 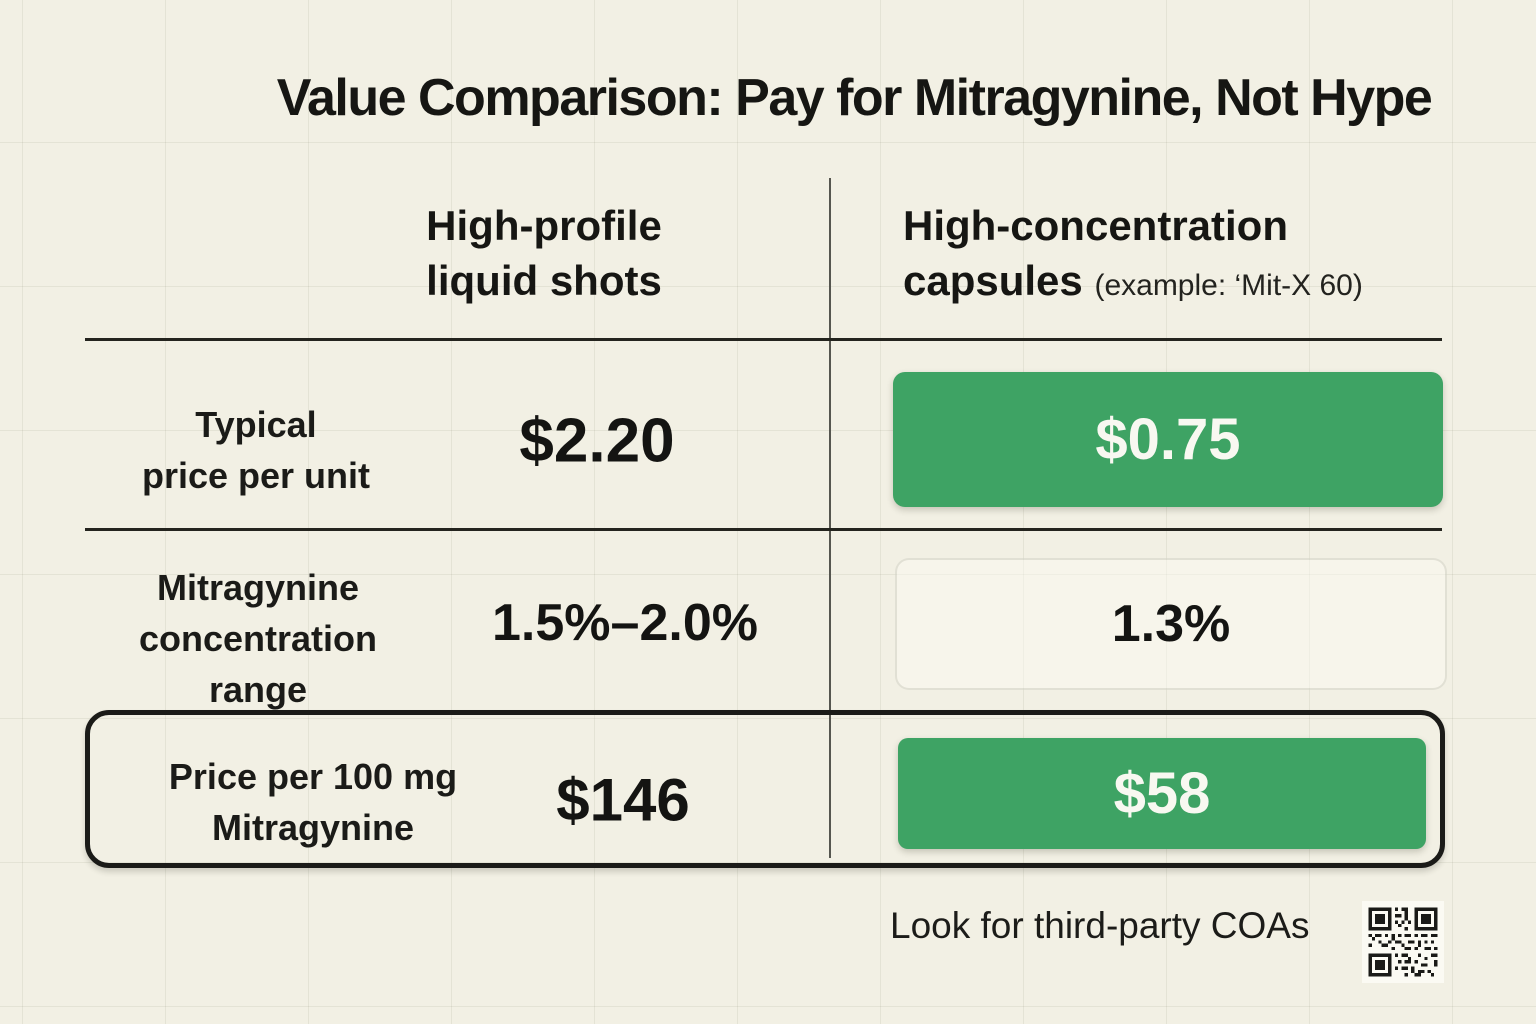 I want to click on value-capsule-price-per-unit: $0.75, so click(x=1168, y=439).